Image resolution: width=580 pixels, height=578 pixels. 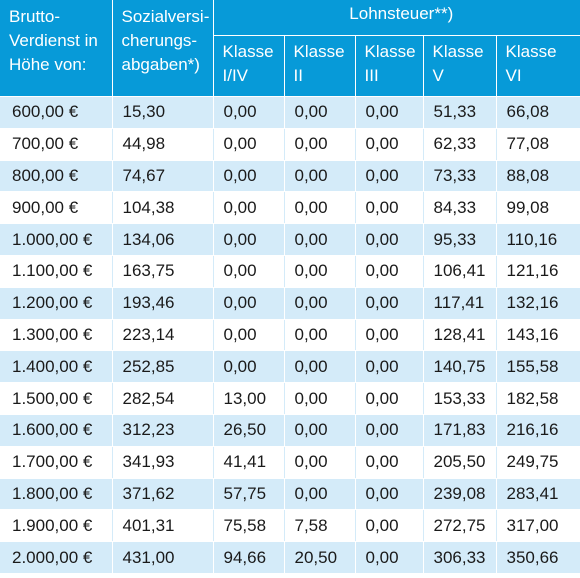 What do you see at coordinates (538, 367) in the screenshot?
I see `cell-klasse-6: 155,58` at bounding box center [538, 367].